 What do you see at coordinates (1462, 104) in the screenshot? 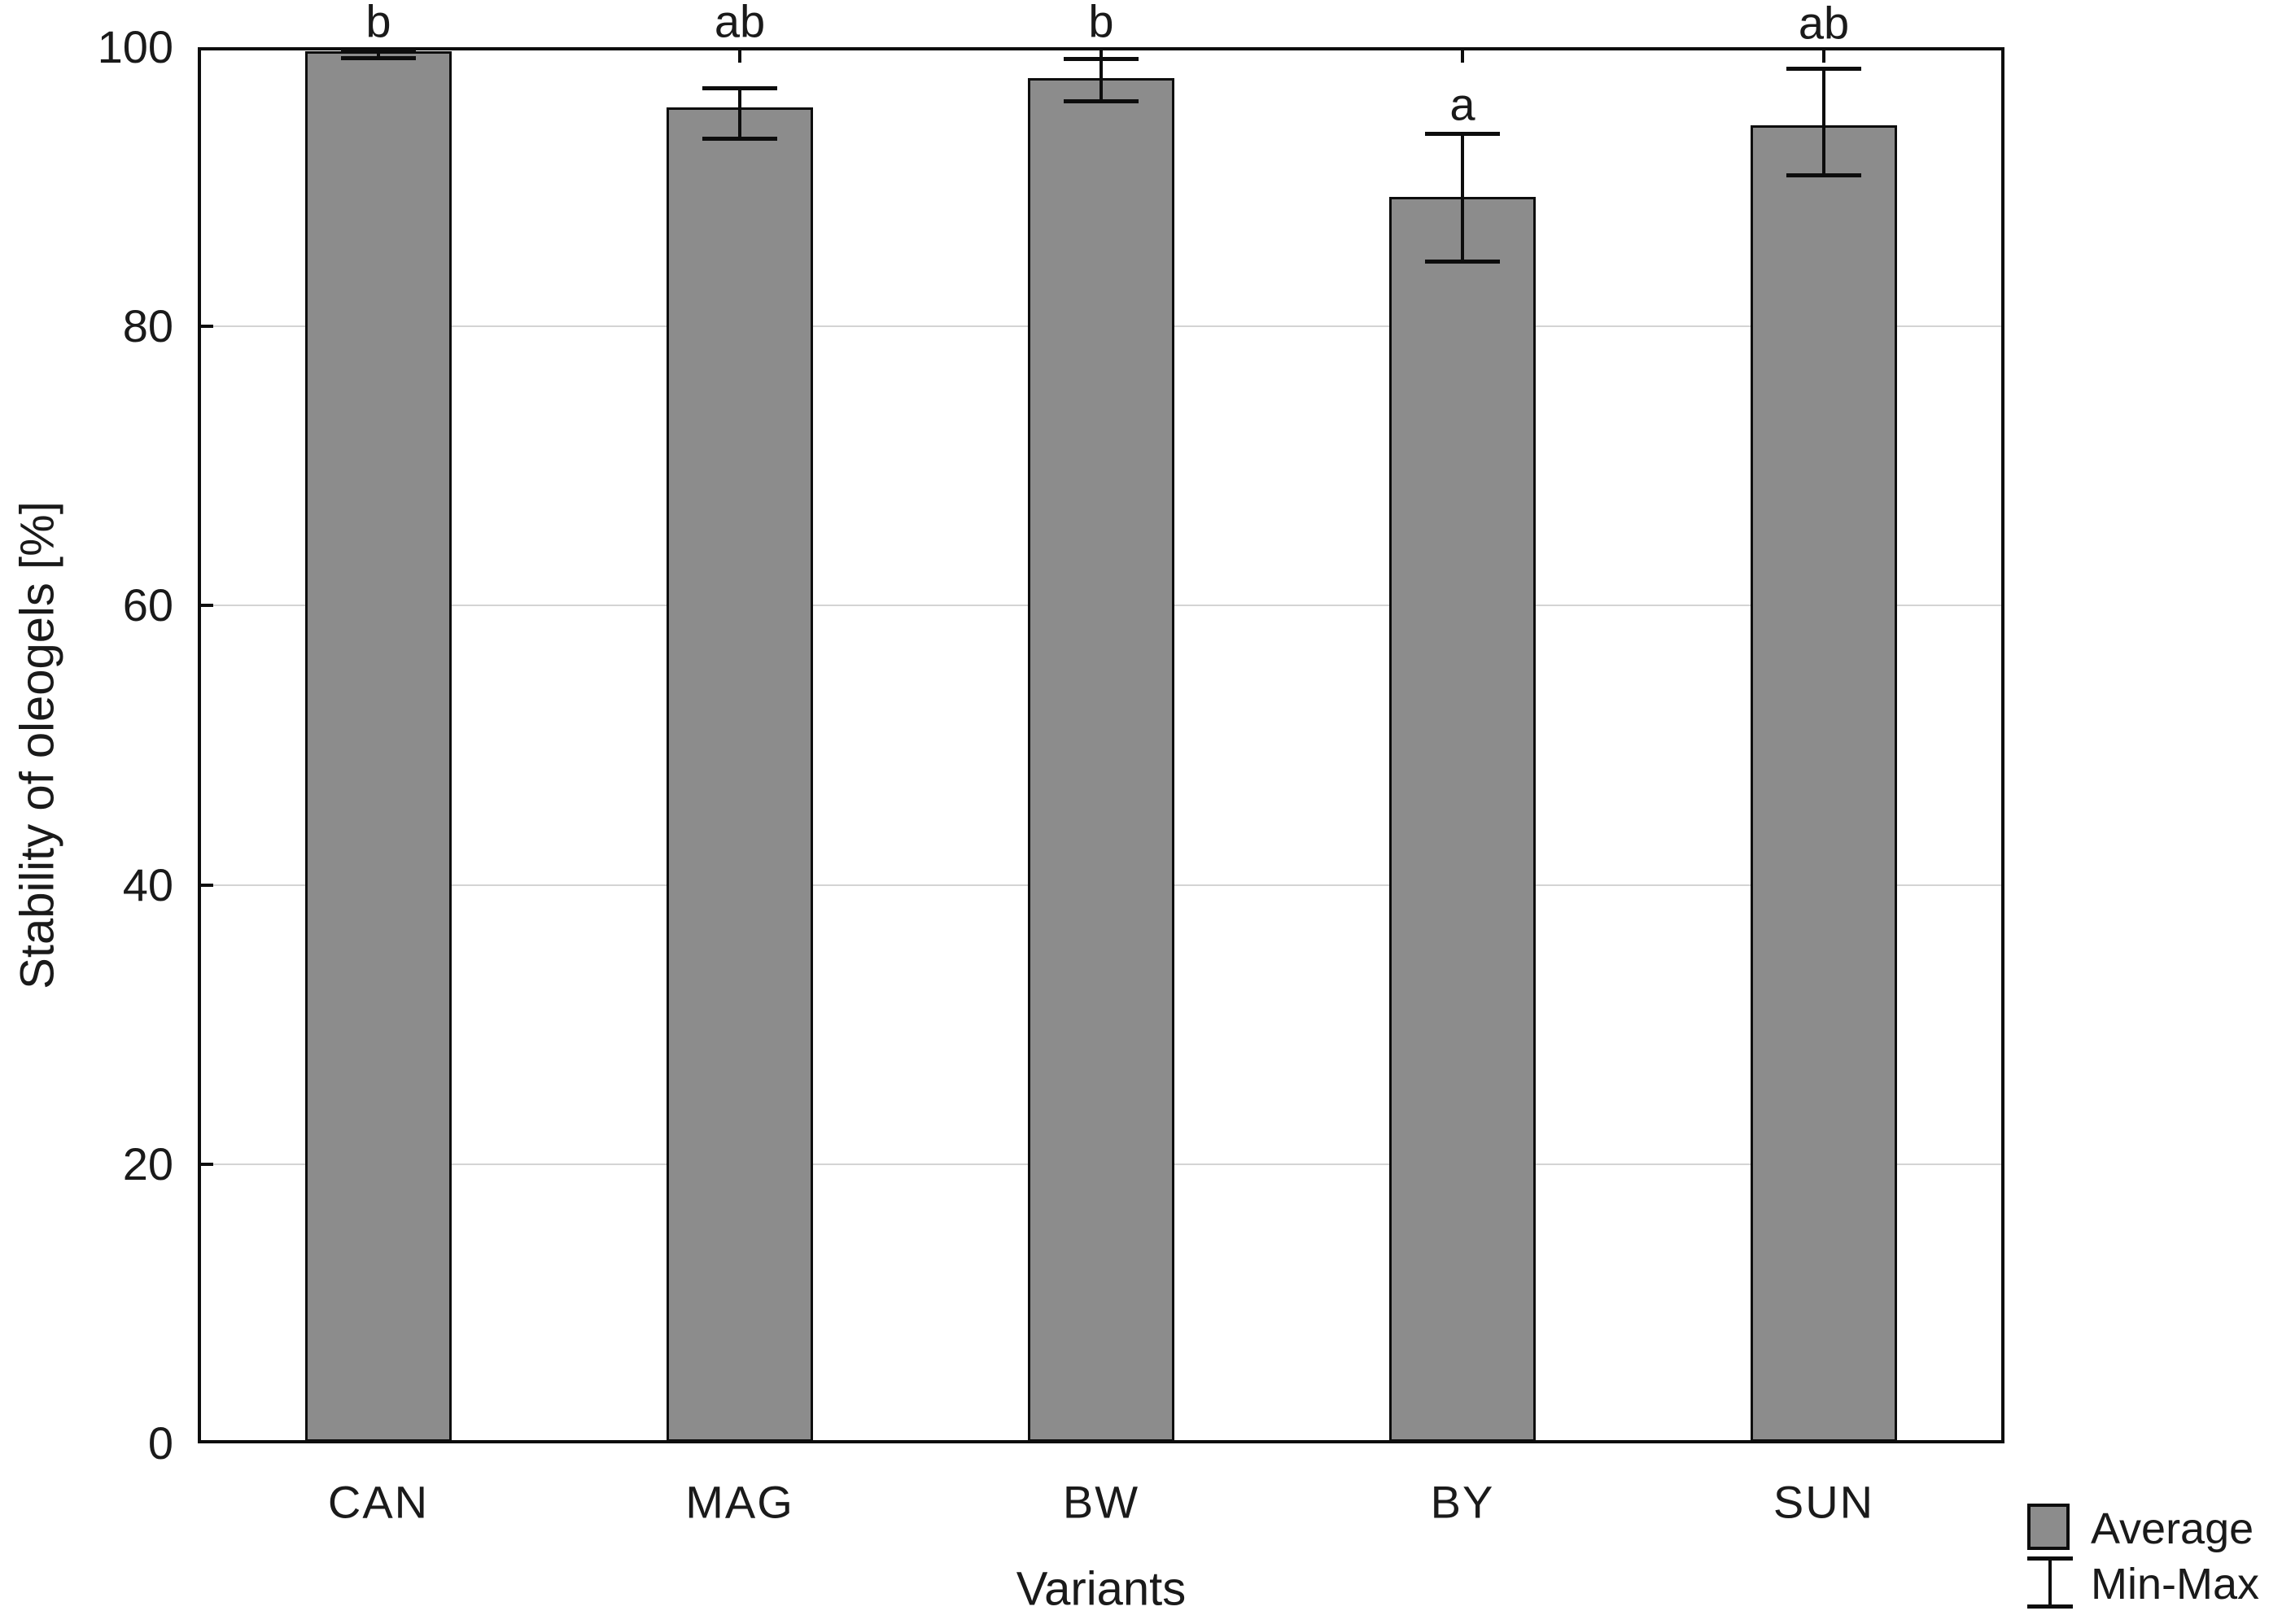
I see `significance-letter: a` at bounding box center [1462, 104].